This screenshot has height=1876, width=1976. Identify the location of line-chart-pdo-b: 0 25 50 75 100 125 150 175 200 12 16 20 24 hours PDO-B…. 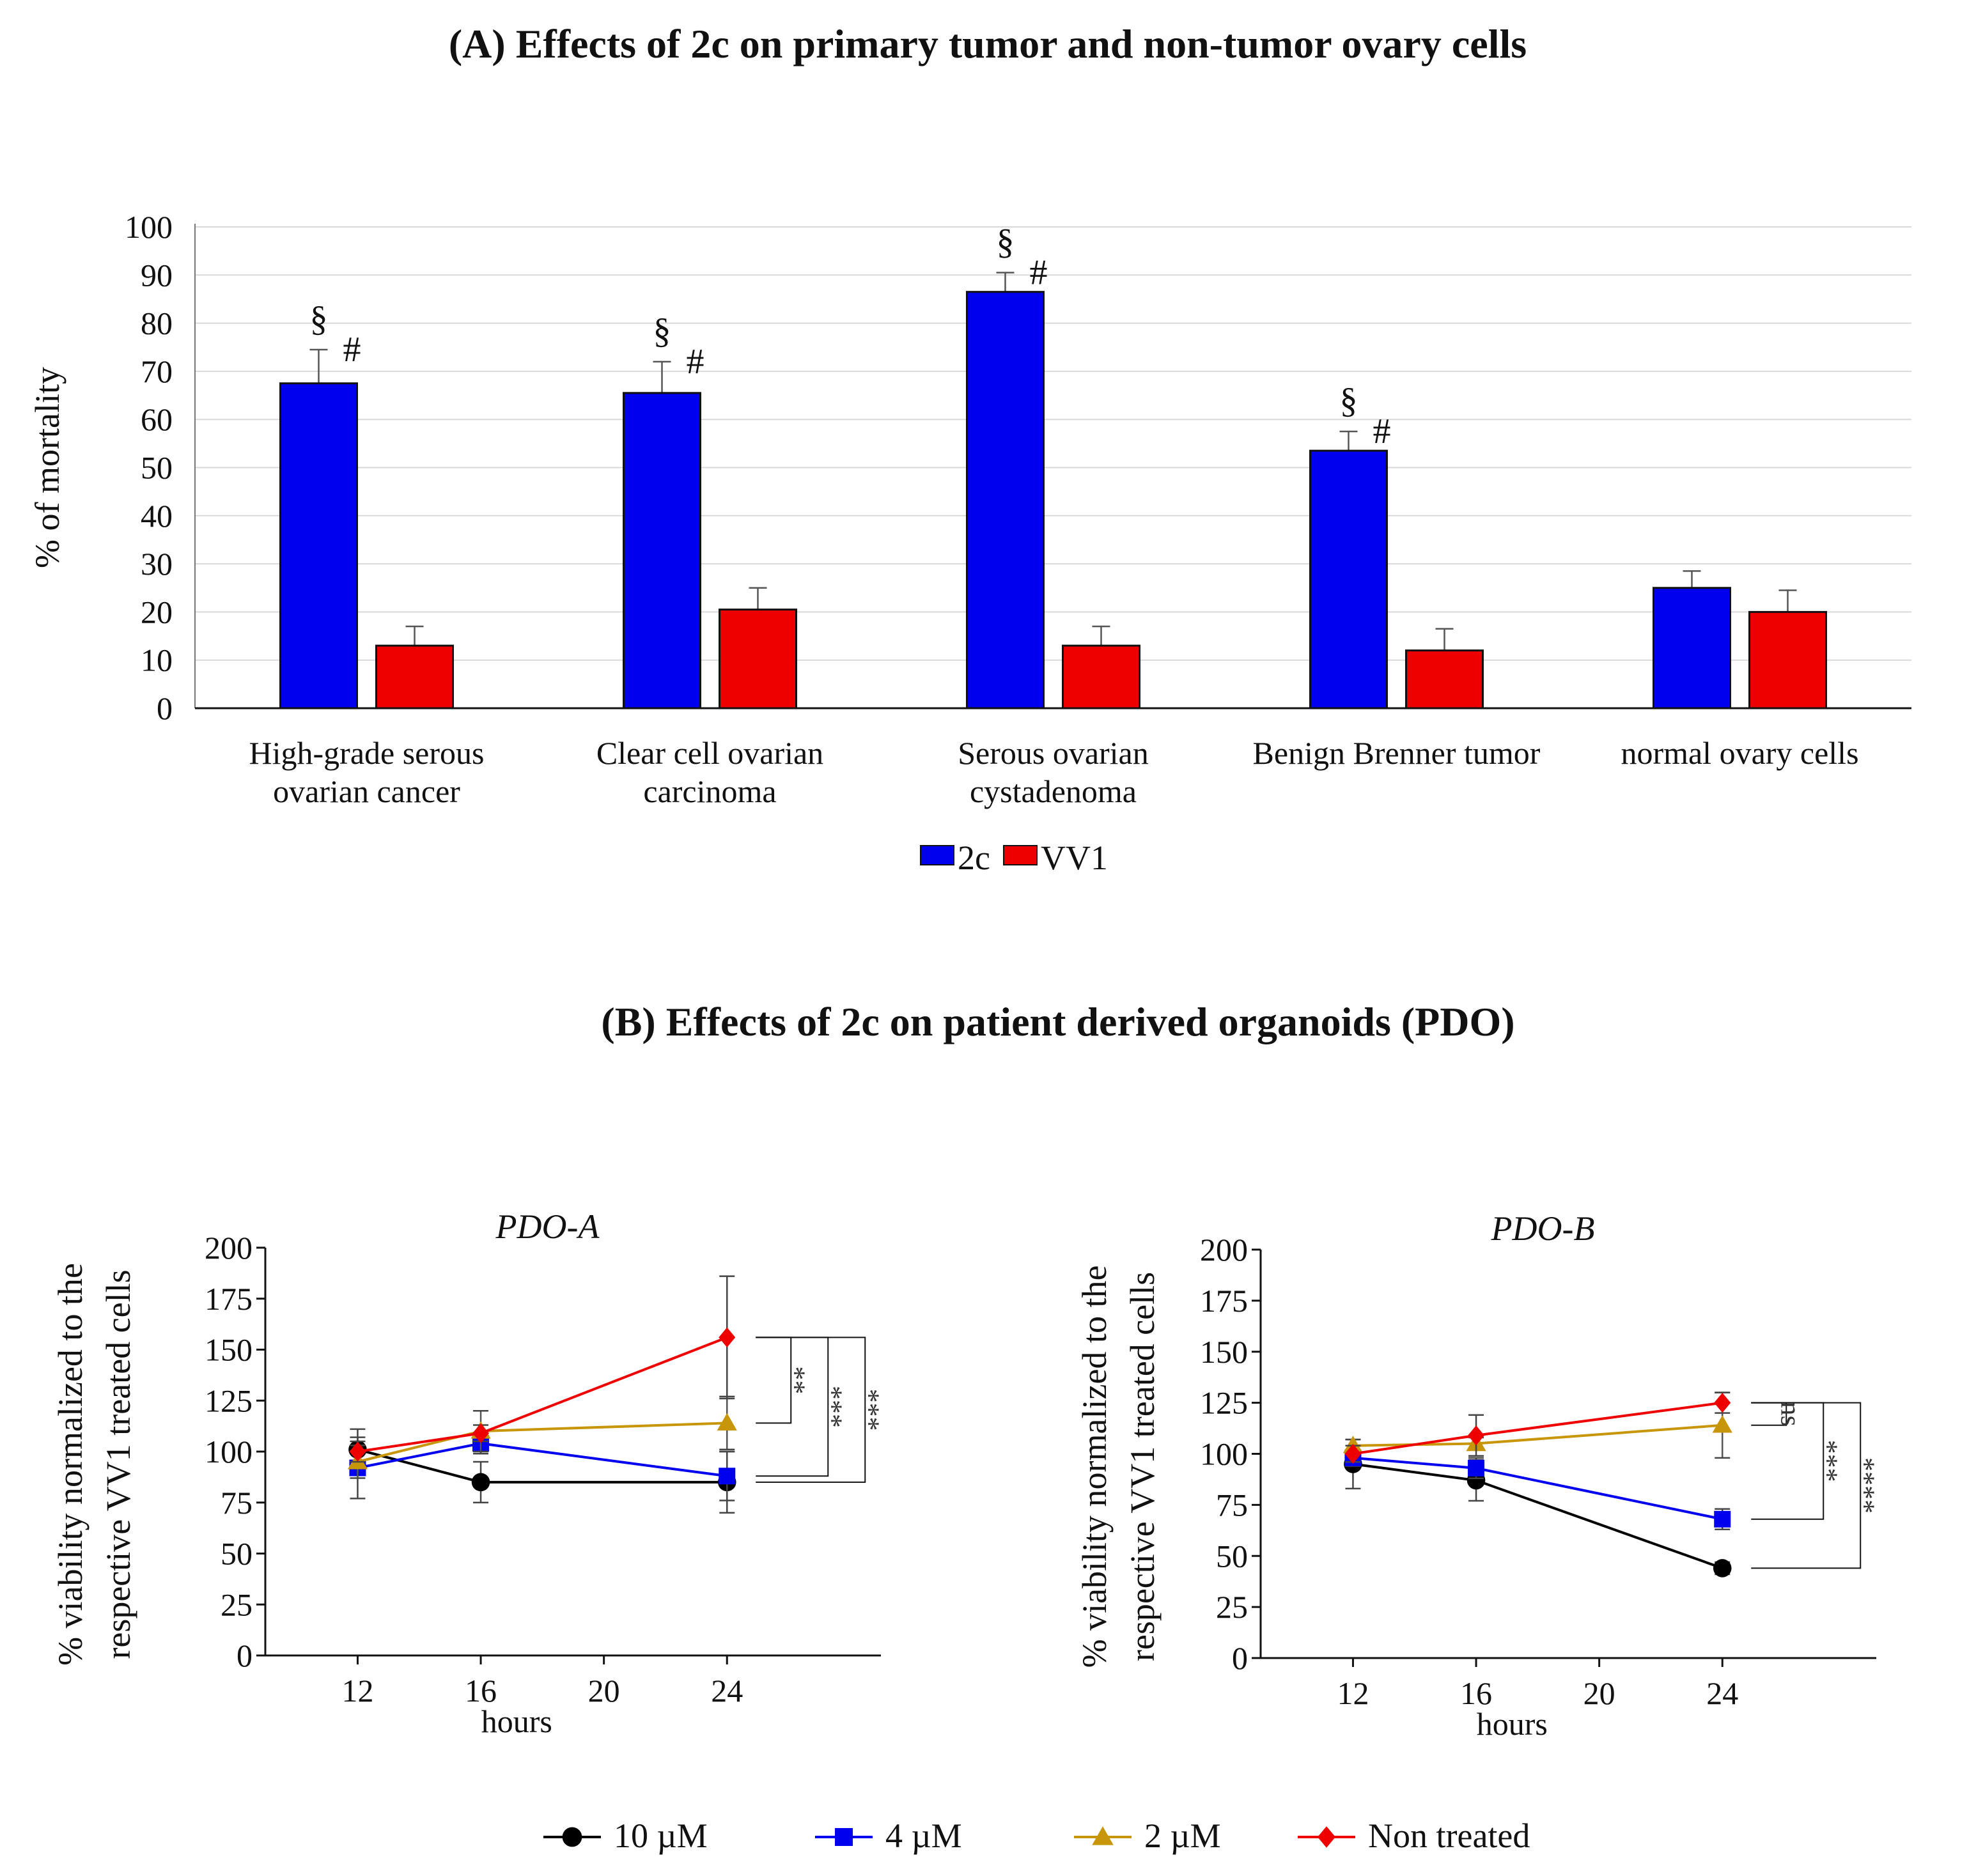
(1478, 1476).